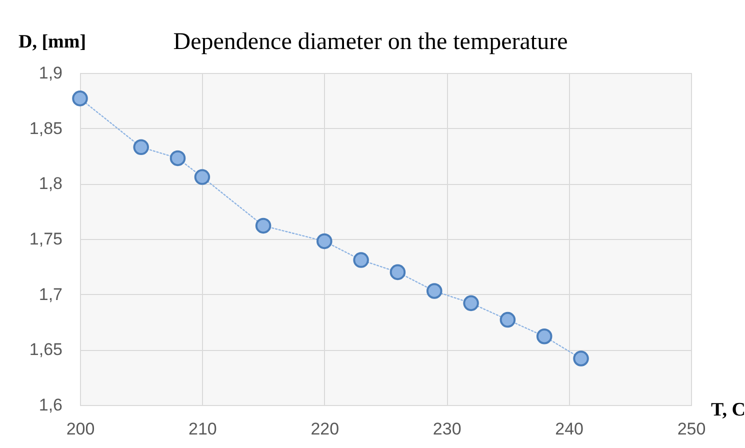 Image resolution: width=745 pixels, height=448 pixels. Describe the element at coordinates (50, 184) in the screenshot. I see `y-tick-label: 1,8` at that location.